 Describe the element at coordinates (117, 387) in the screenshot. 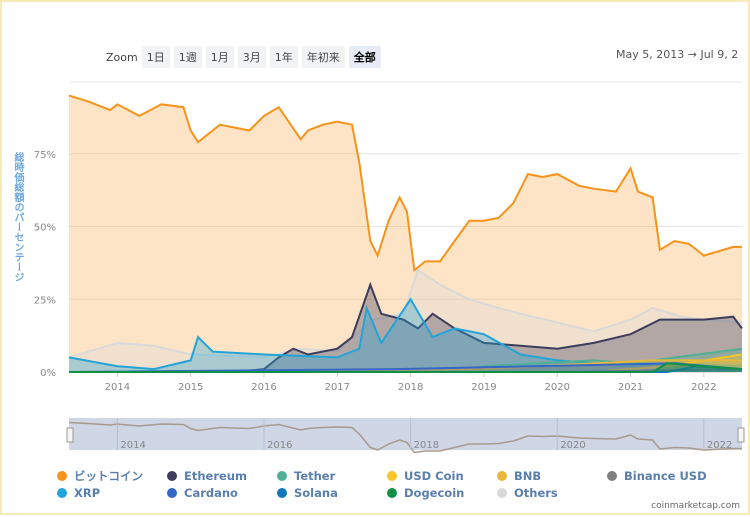

I see `x-tick-label: 2014` at that location.